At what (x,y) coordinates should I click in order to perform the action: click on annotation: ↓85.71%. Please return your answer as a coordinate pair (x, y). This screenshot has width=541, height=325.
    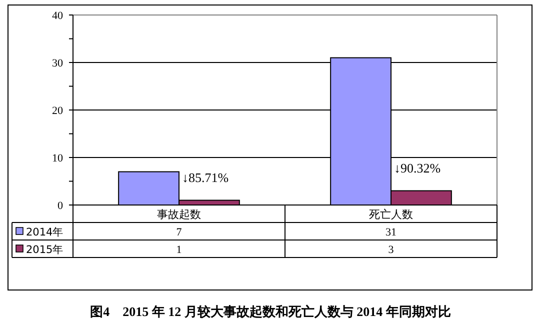
    Looking at the image, I should click on (205, 177).